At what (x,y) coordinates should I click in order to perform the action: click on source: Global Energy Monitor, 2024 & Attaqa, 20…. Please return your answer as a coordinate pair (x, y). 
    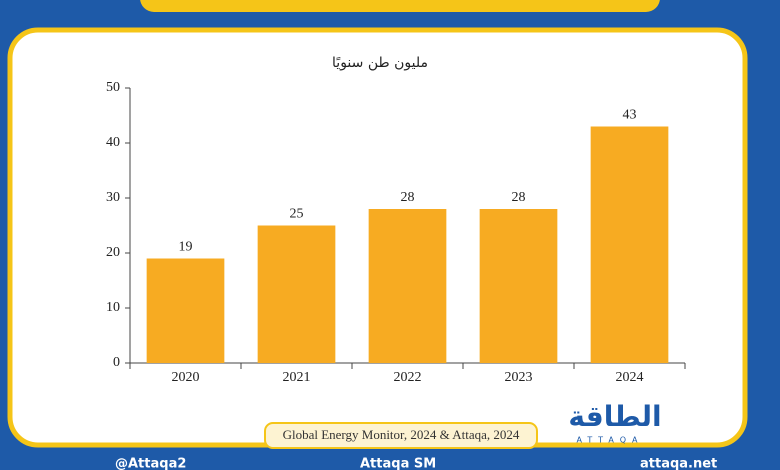
    Looking at the image, I should click on (401, 434).